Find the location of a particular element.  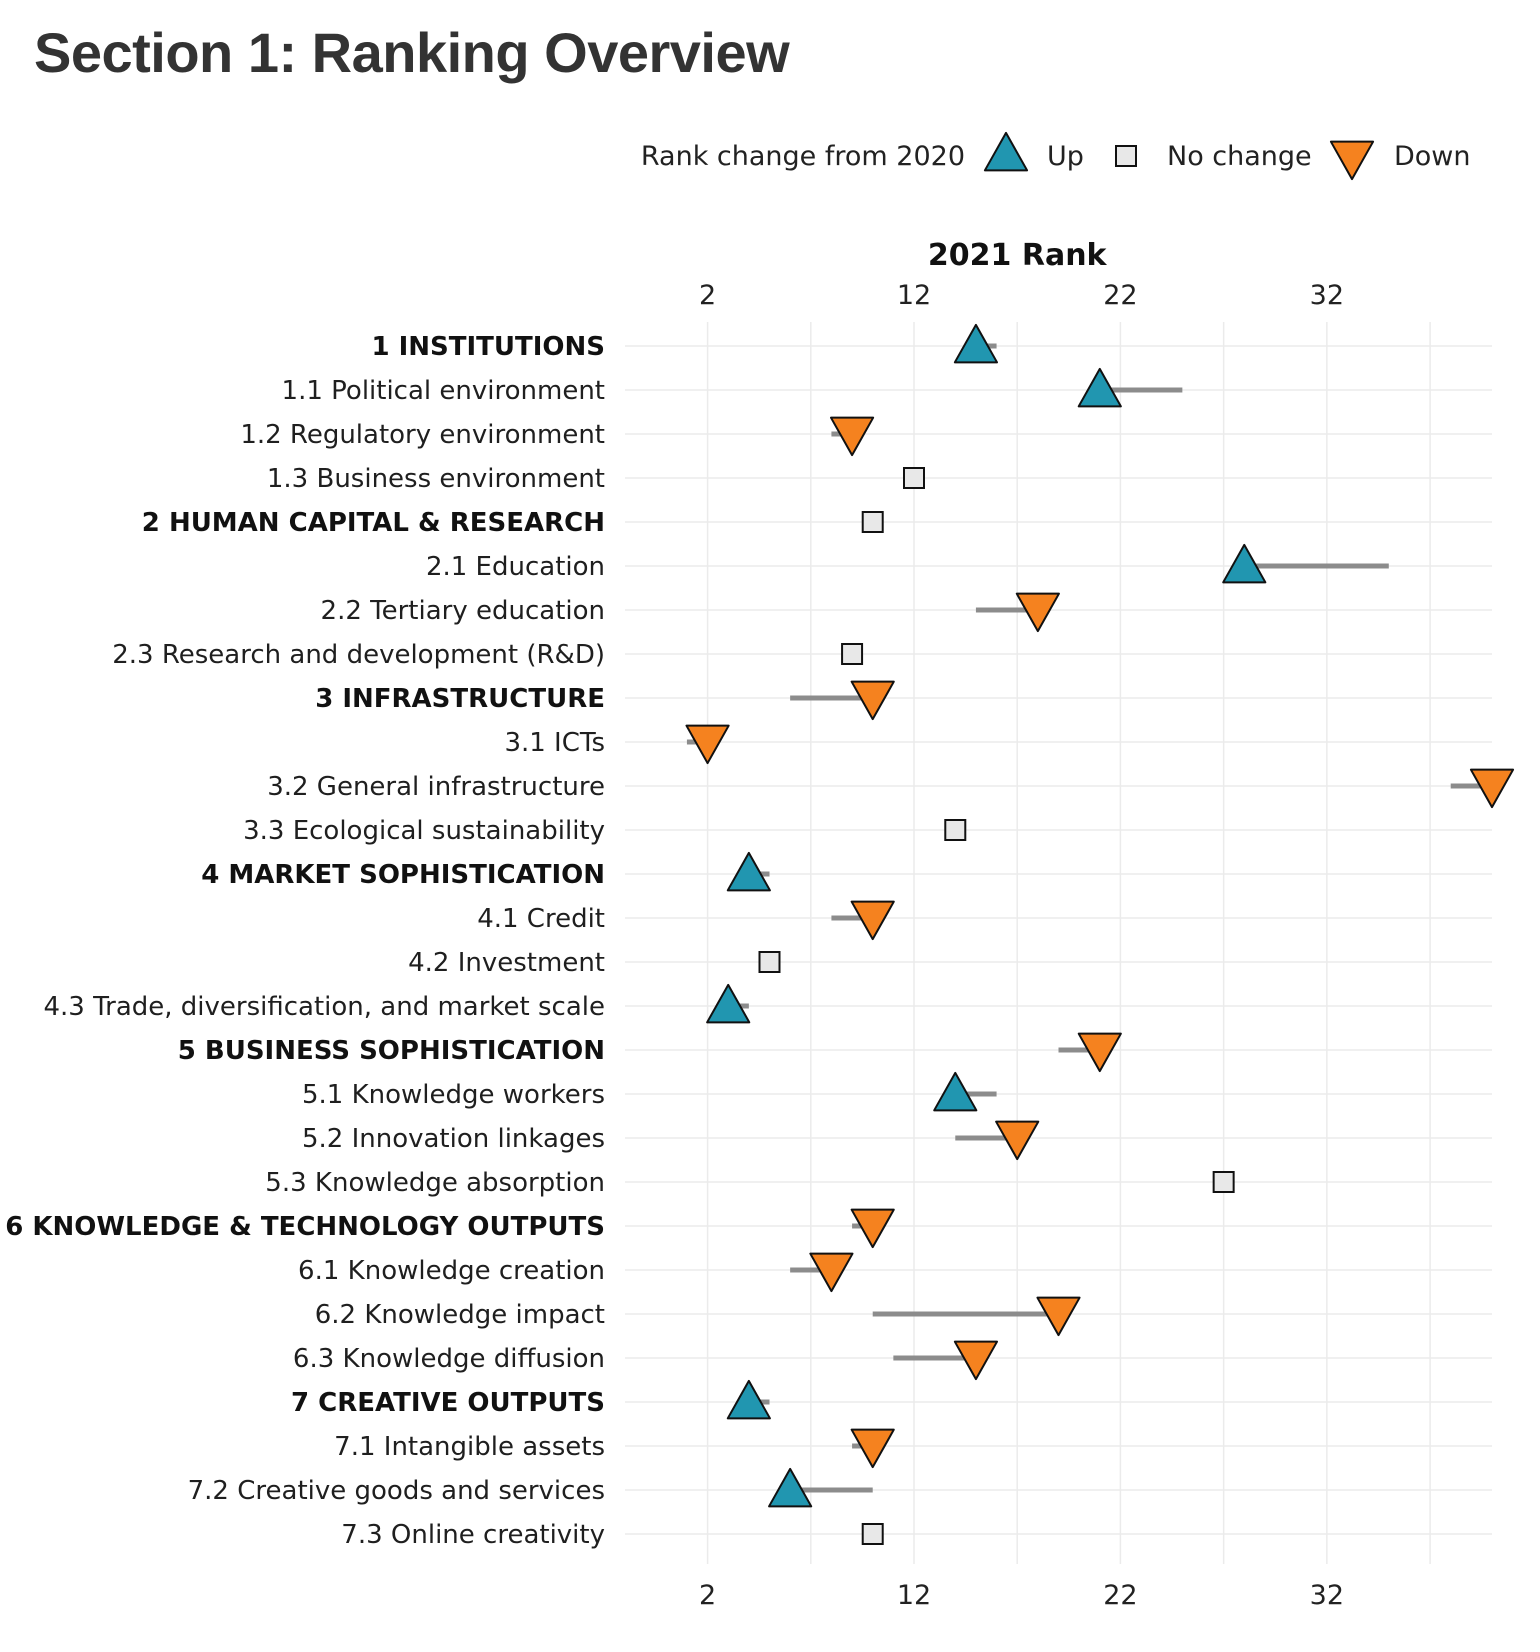

row-label: 6 KNOWLEDGE & TECHNOLOGY OUTPUTS is located at coordinates (305, 1227).